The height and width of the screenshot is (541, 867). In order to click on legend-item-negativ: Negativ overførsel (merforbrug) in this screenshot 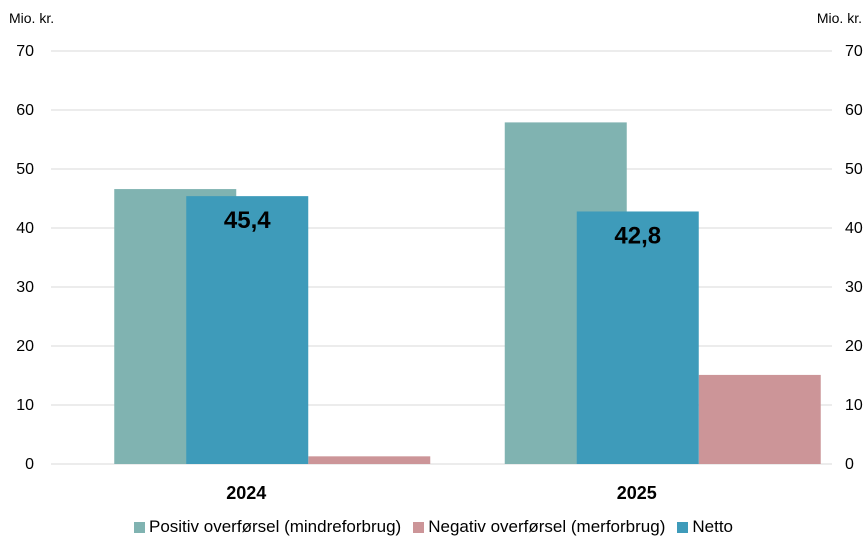, I will do `click(539, 527)`.